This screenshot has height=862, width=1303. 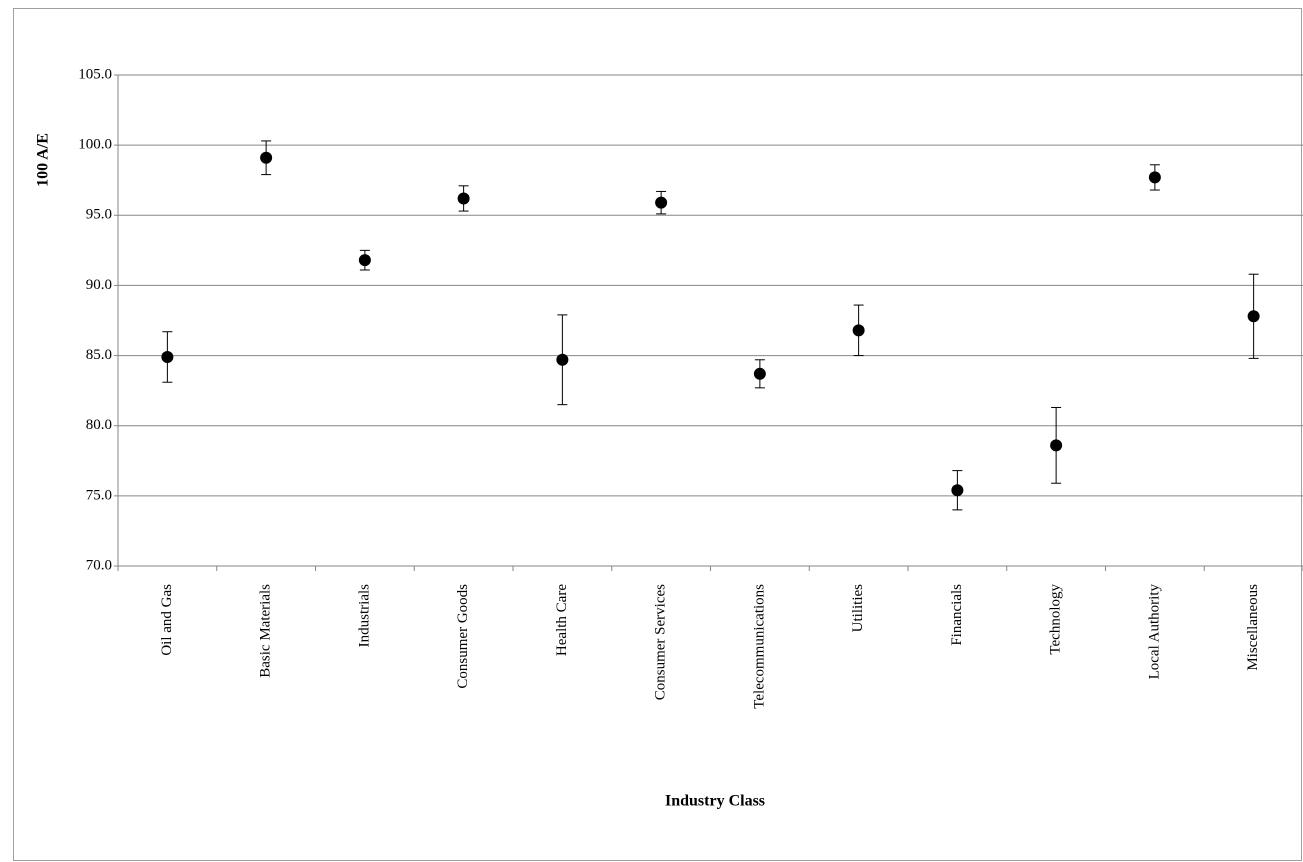 I want to click on y-tick-label: 80.0, so click(x=99, y=425).